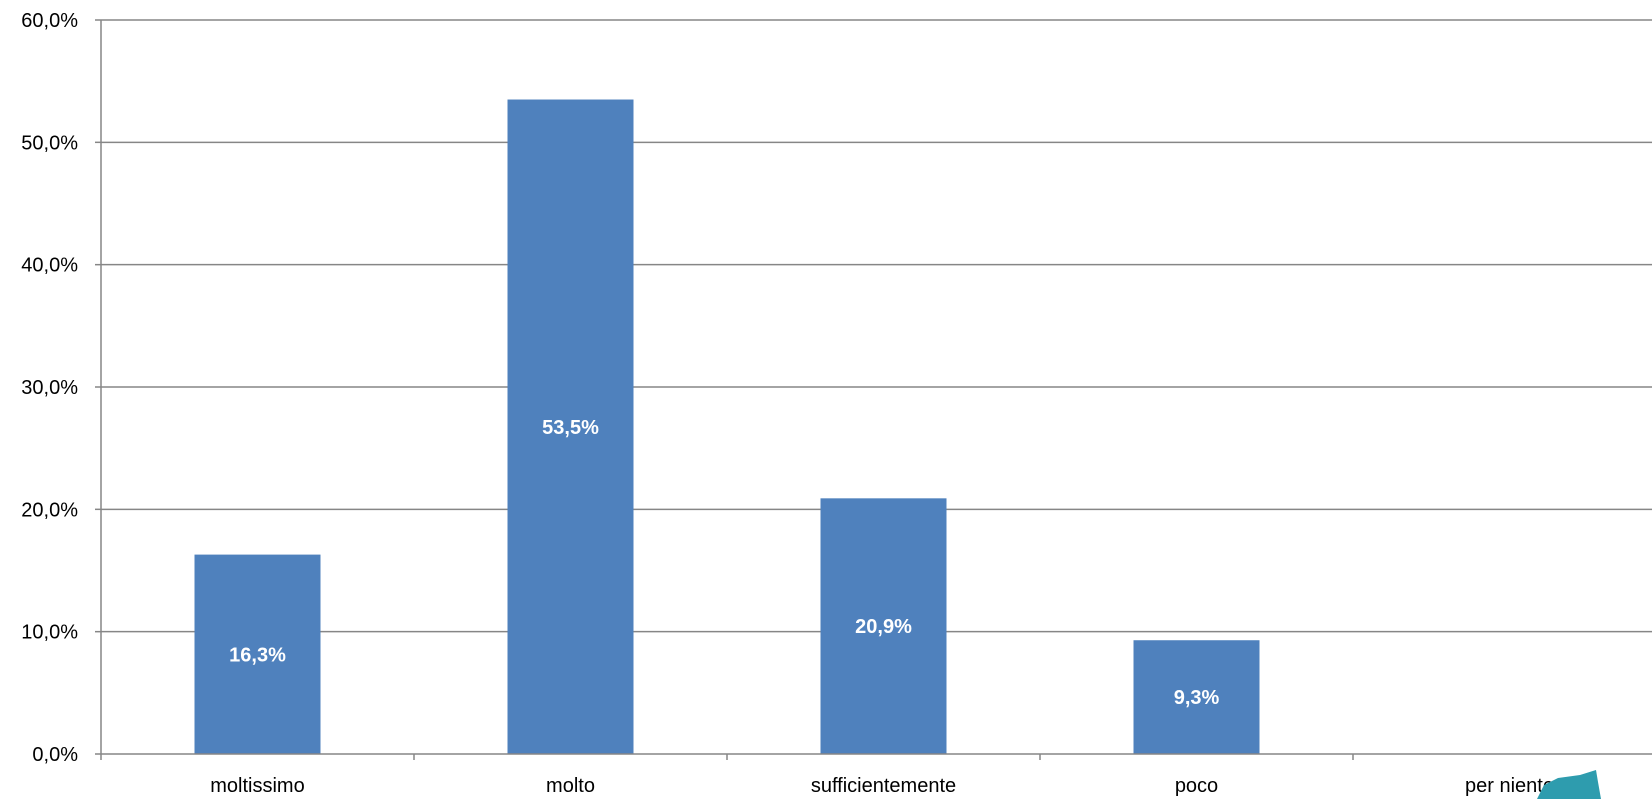 This screenshot has height=799, width=1652. Describe the element at coordinates (49, 510) in the screenshot. I see `y-tick-label: 20,0%` at that location.